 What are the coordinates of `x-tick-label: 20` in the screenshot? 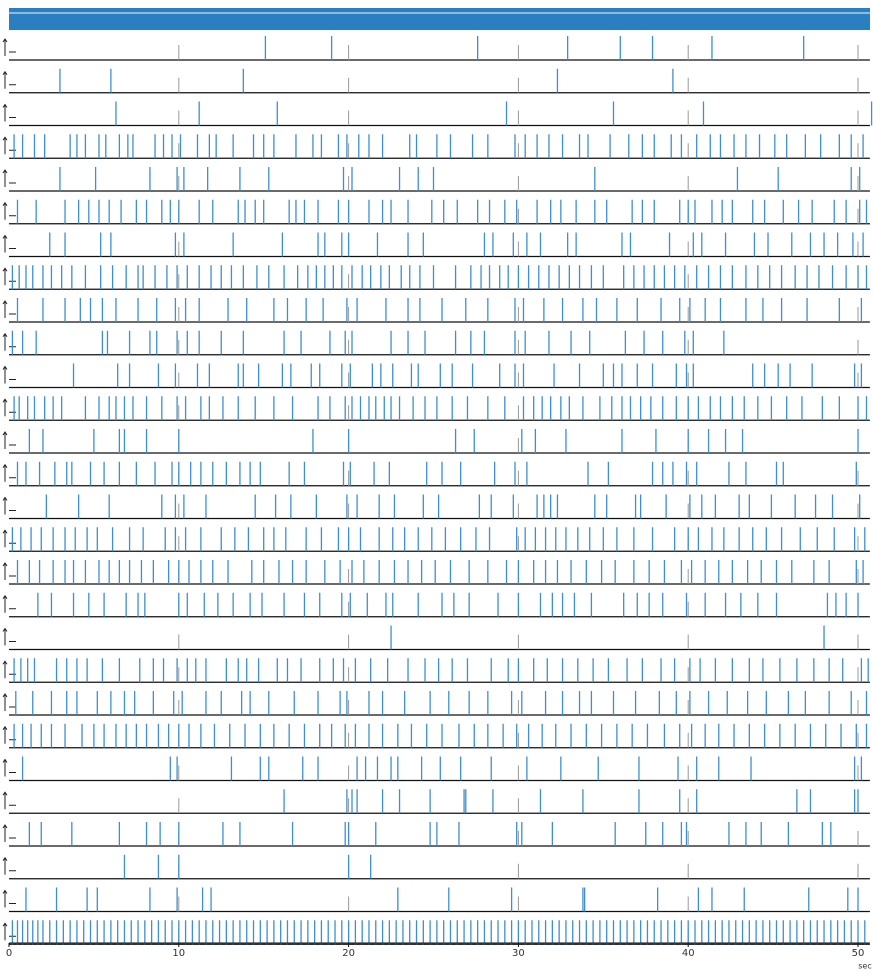 It's located at (348, 953).